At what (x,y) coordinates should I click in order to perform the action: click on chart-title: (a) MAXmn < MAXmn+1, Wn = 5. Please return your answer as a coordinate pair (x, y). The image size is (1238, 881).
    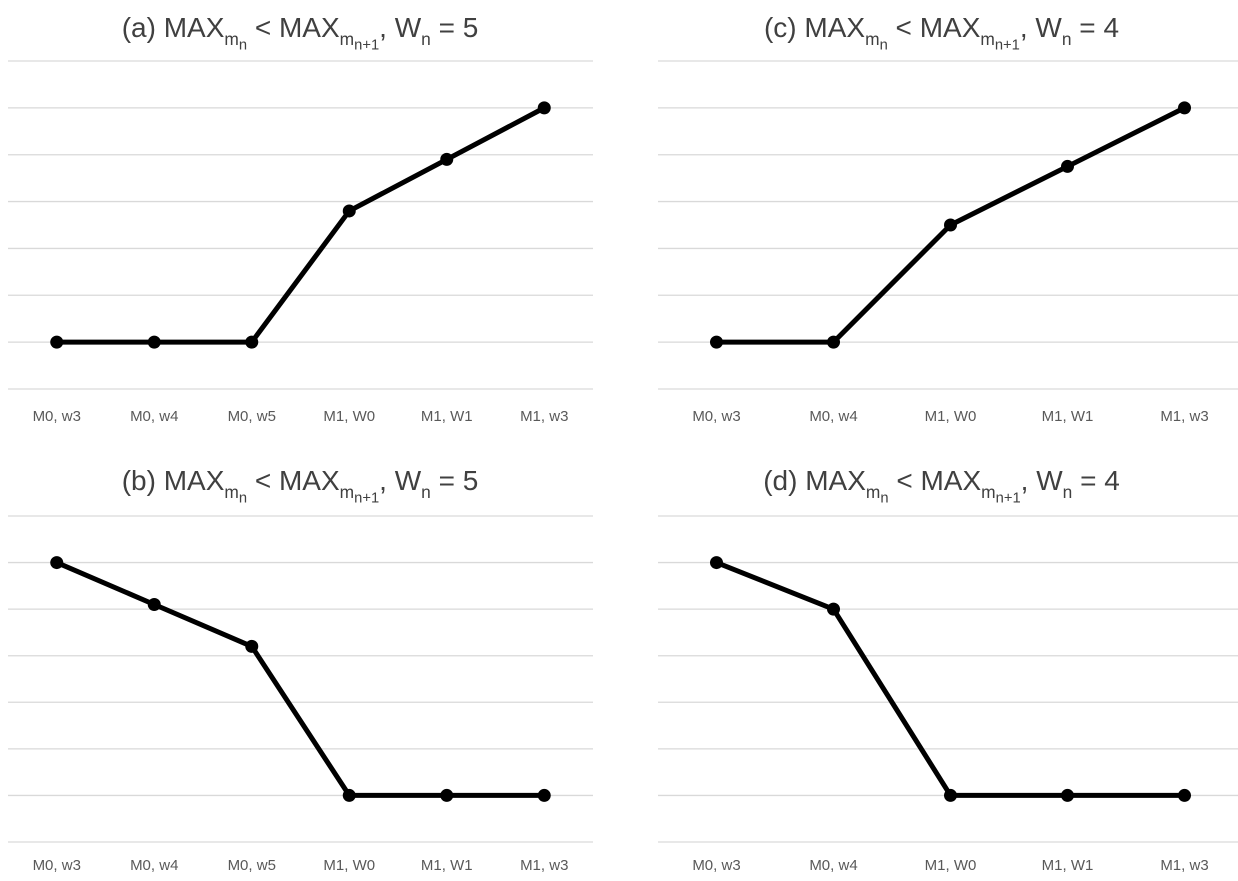
    Looking at the image, I should click on (300, 33).